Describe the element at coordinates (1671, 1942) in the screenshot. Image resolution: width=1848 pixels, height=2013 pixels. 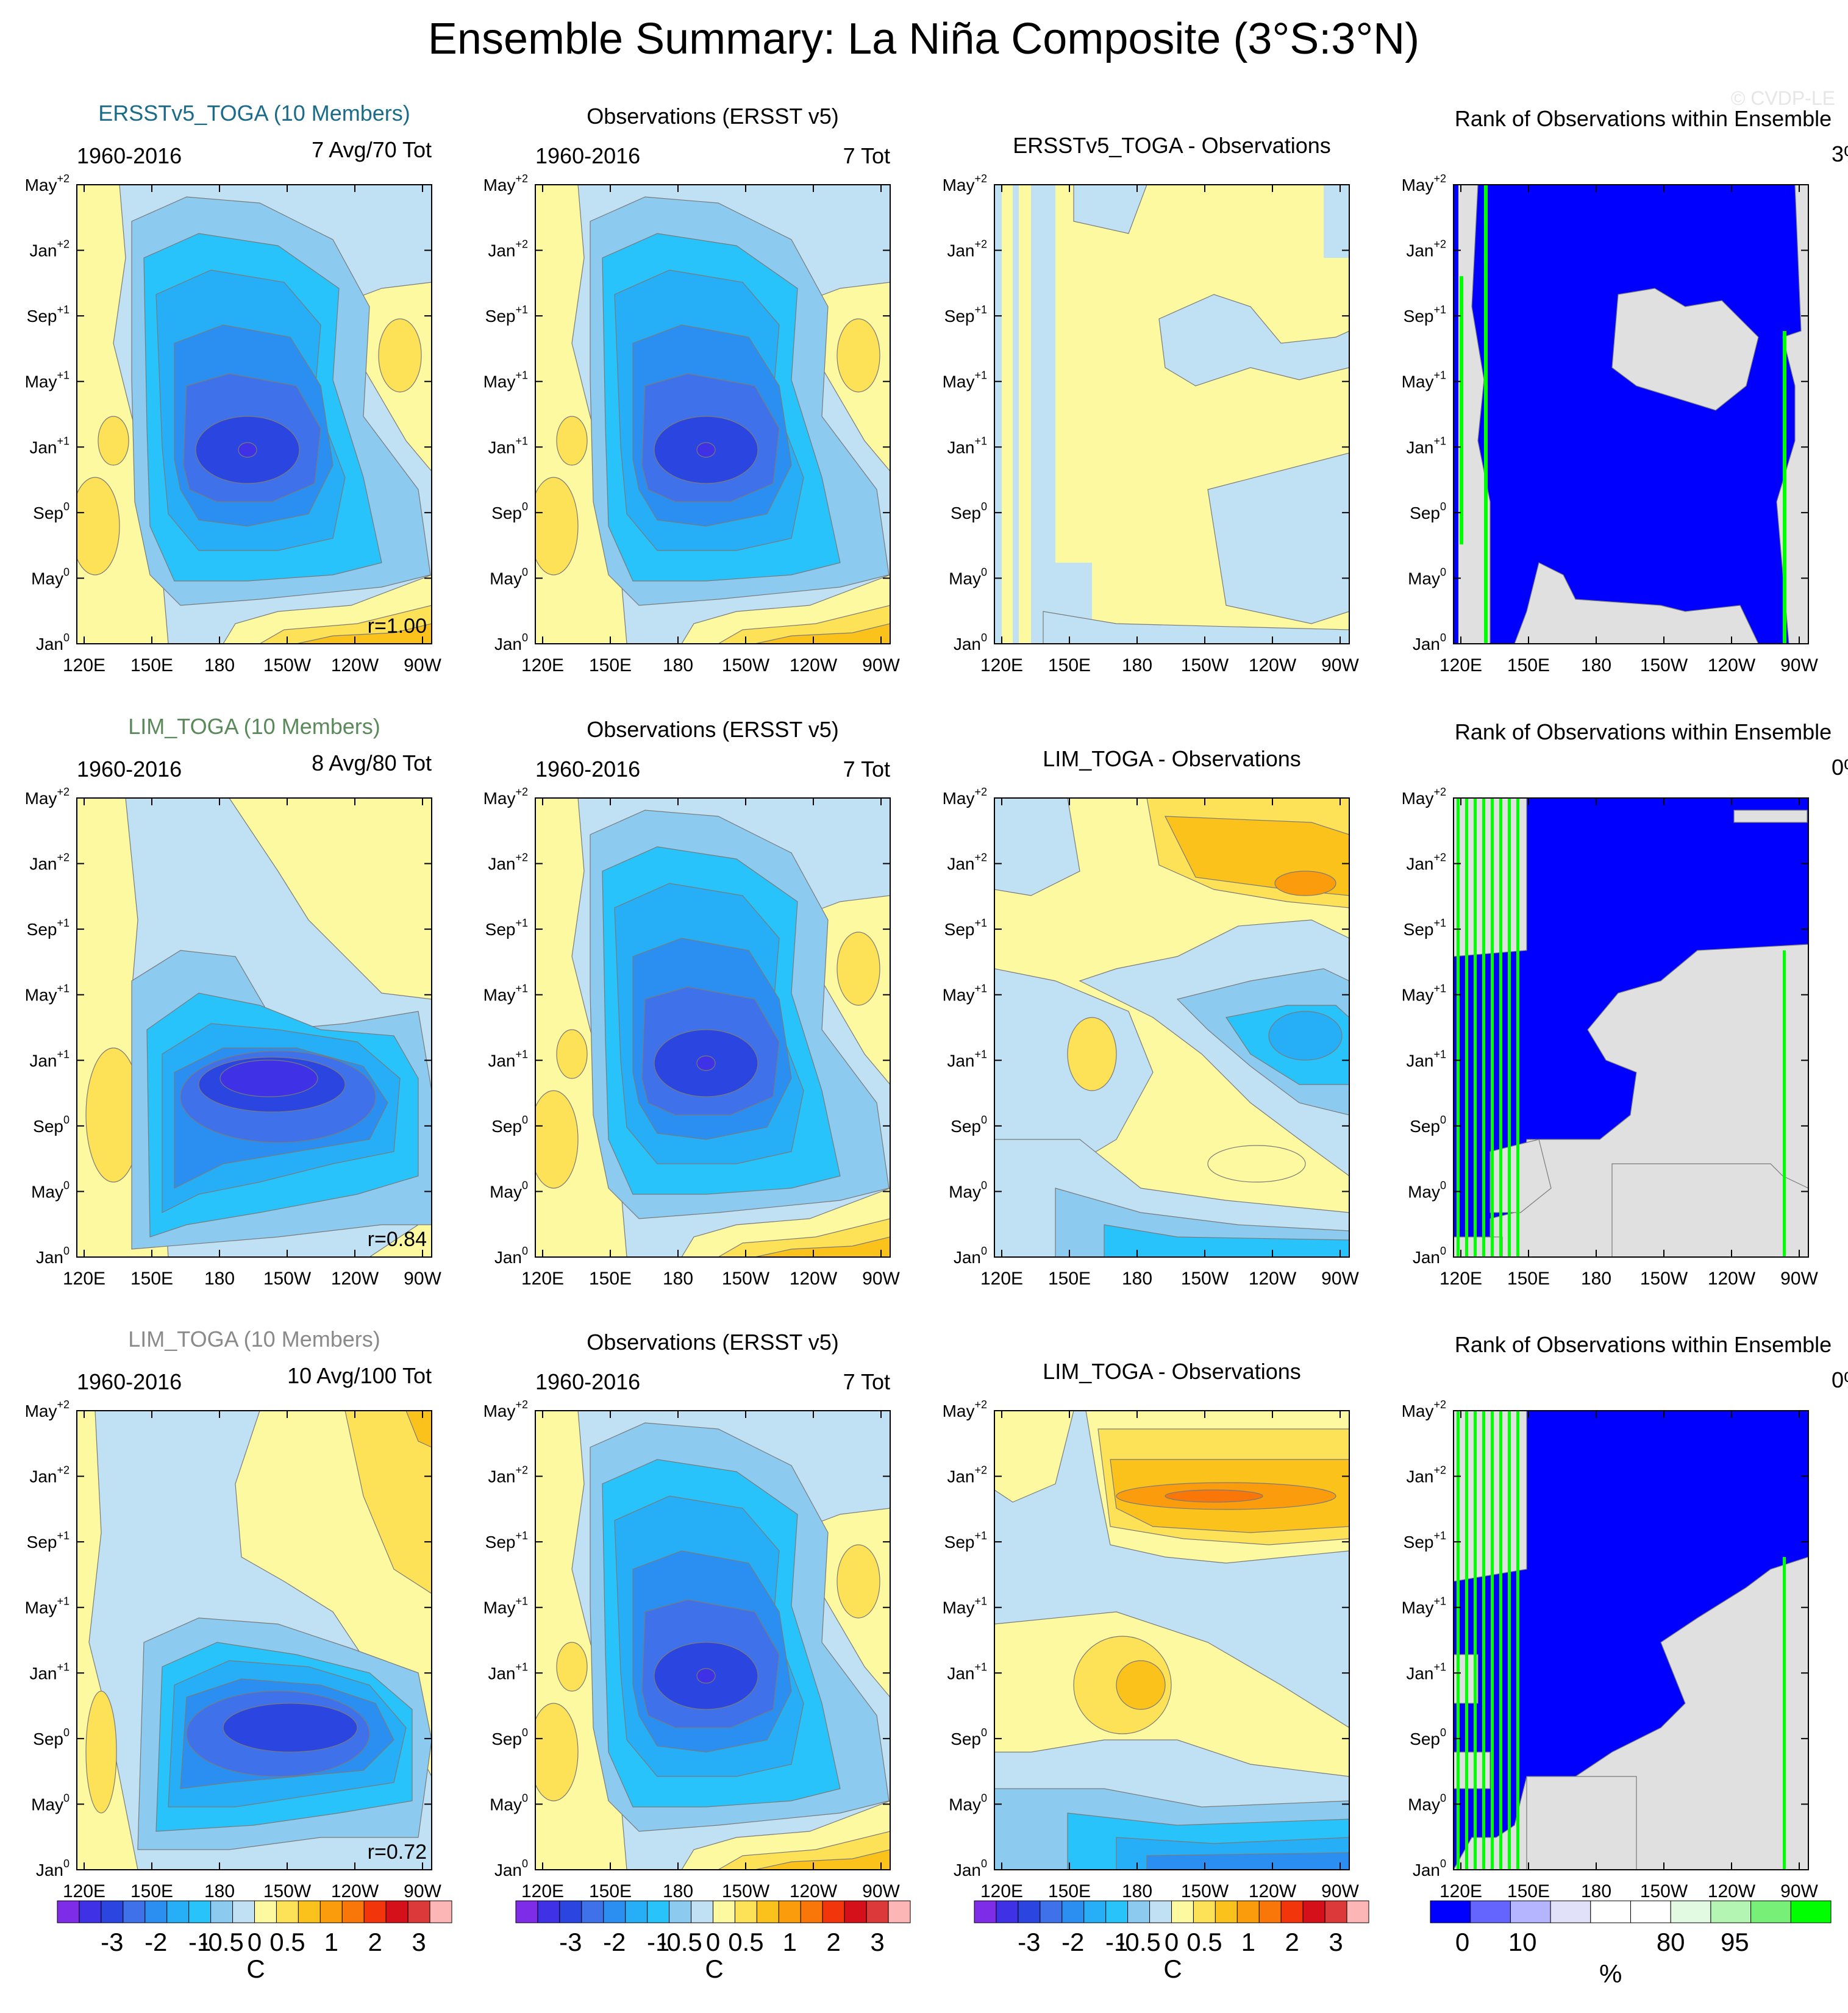
I see `colorbar-tick-label: 80` at that location.